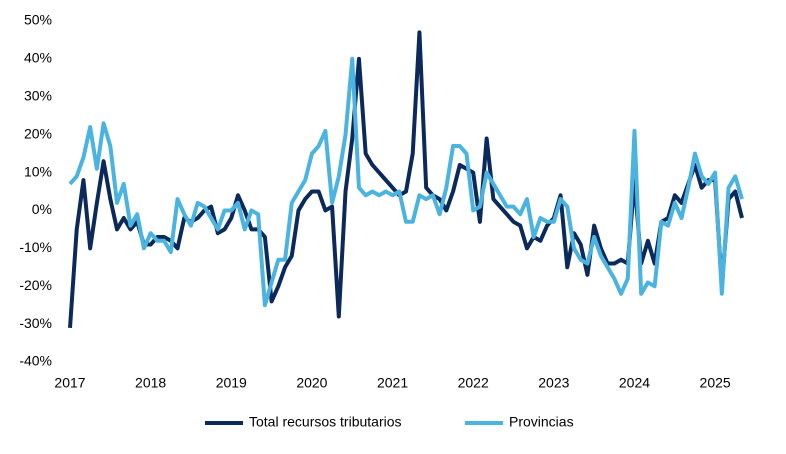  I want to click on y-tick-label: 20%, so click(38, 133).